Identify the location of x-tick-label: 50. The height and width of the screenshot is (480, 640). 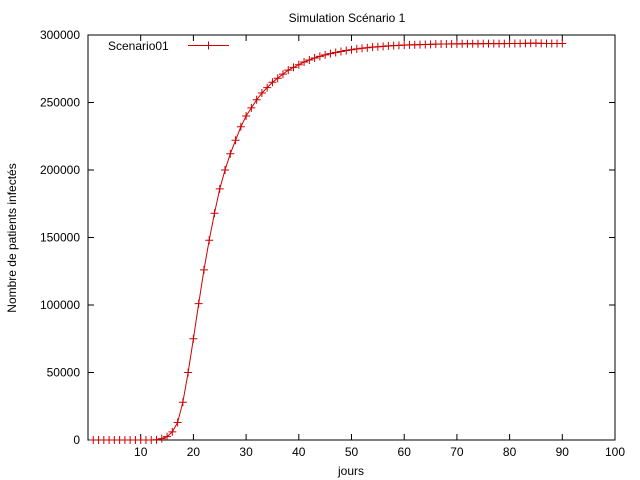
(352, 452).